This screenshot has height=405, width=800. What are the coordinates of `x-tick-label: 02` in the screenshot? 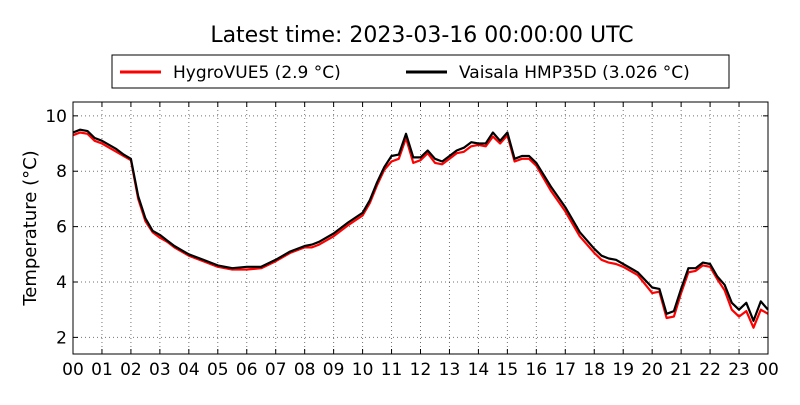 It's located at (131, 370).